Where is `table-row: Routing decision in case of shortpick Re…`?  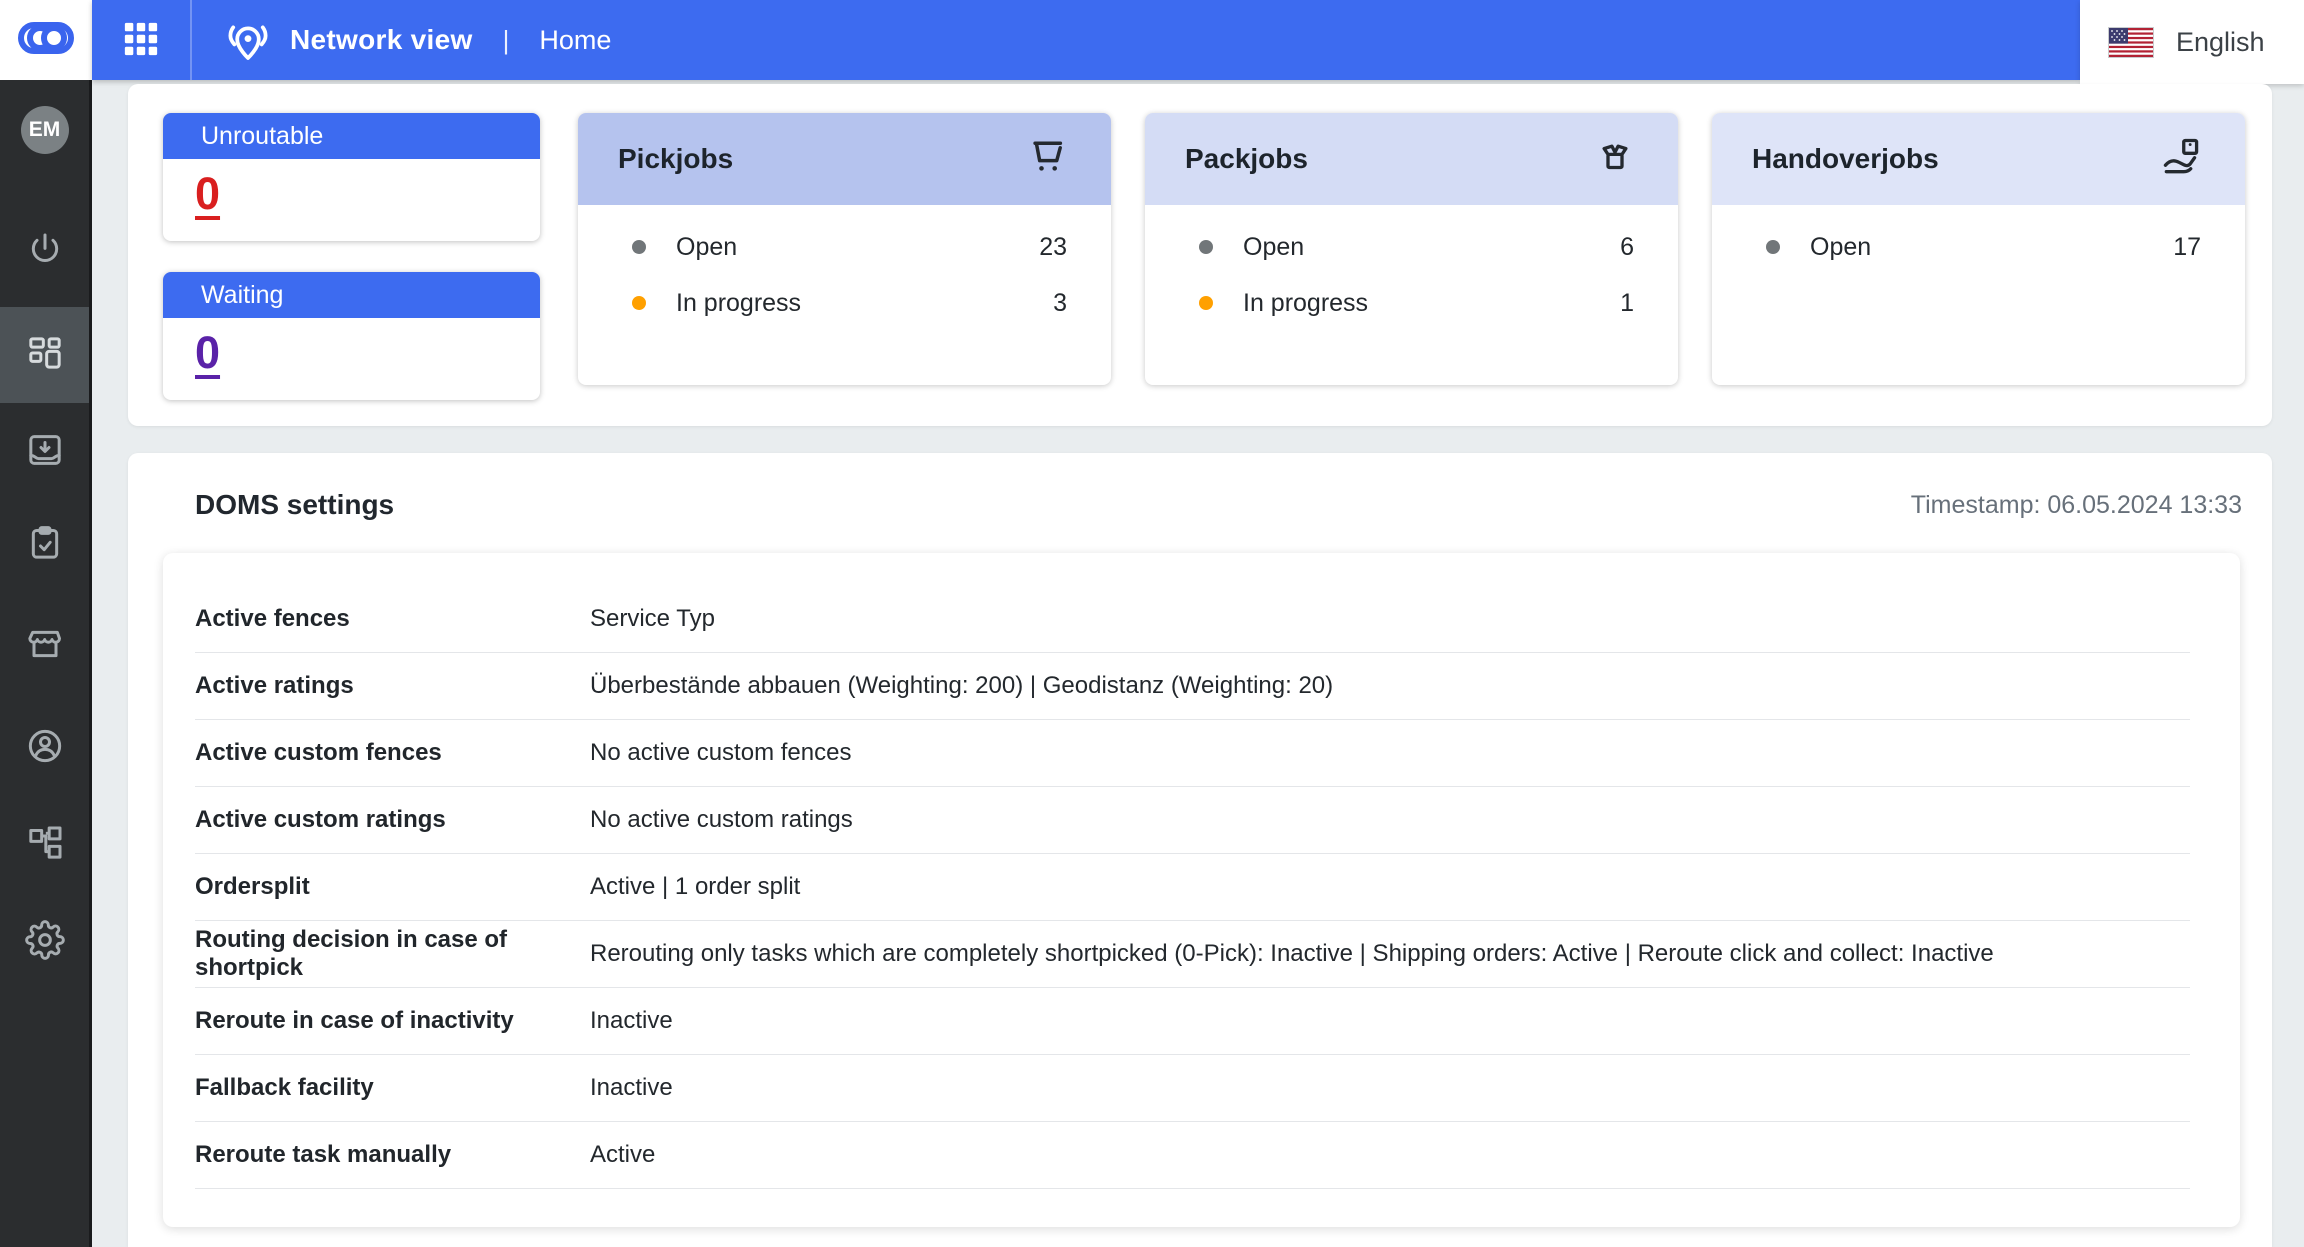
table-row: Routing decision in case of shortpick Re… is located at coordinates (1192, 954).